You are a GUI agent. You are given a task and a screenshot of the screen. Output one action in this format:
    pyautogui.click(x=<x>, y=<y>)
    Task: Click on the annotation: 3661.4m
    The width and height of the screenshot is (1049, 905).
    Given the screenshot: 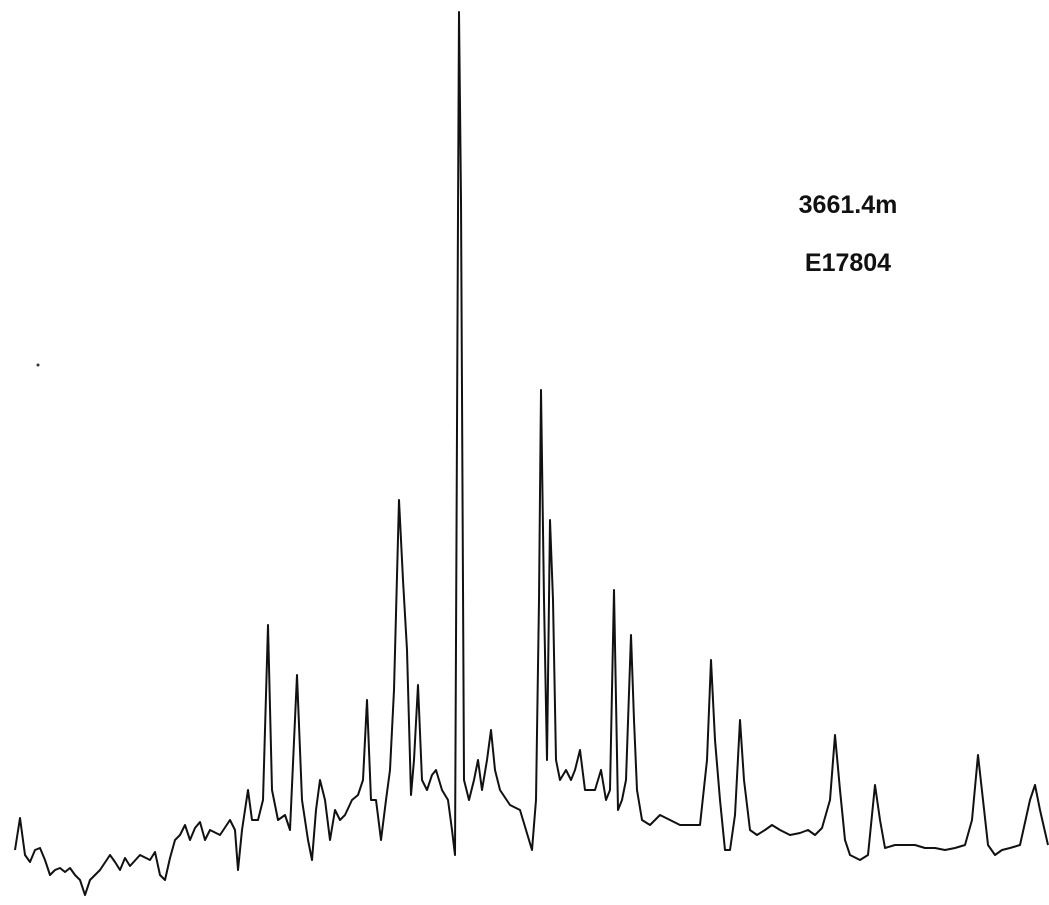 What is the action you would take?
    pyautogui.click(x=848, y=205)
    